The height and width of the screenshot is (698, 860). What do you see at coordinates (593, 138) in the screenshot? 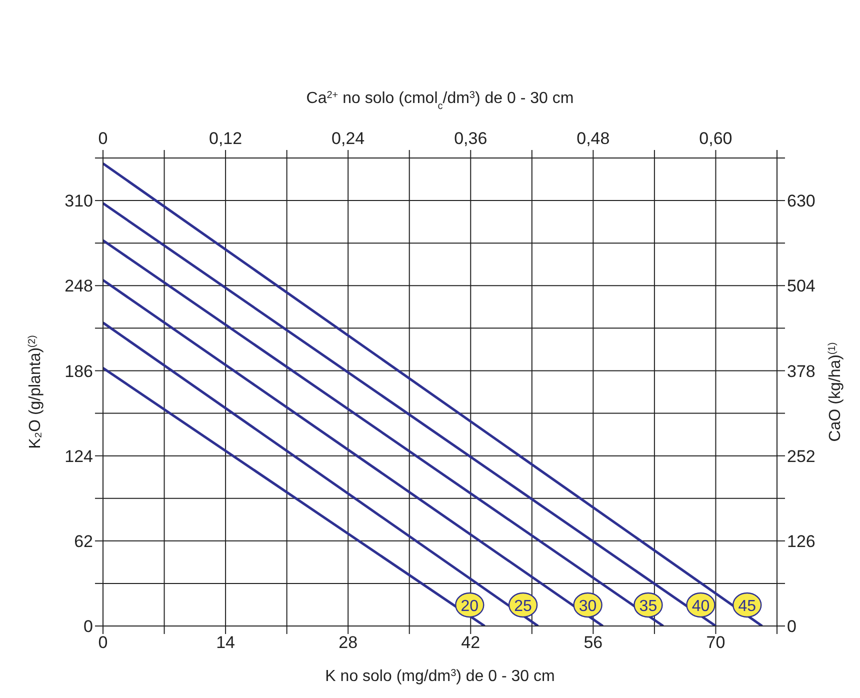
I see `x2-tick-label: 0,48` at bounding box center [593, 138].